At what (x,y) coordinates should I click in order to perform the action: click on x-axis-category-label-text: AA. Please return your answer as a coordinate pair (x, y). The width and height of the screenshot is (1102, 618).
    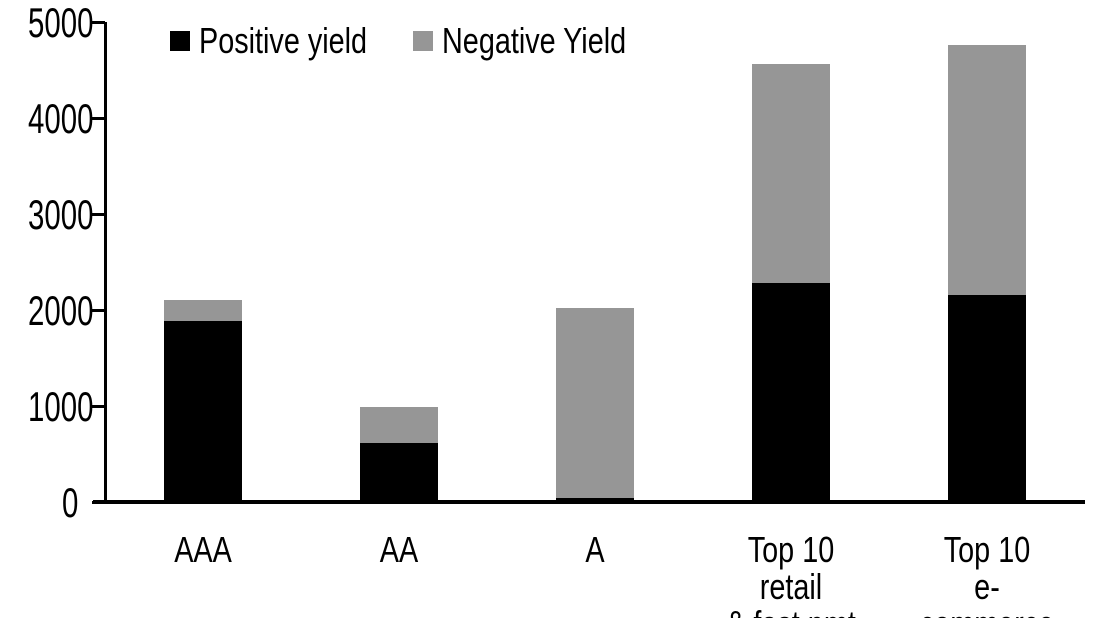
    Looking at the image, I should click on (399, 549).